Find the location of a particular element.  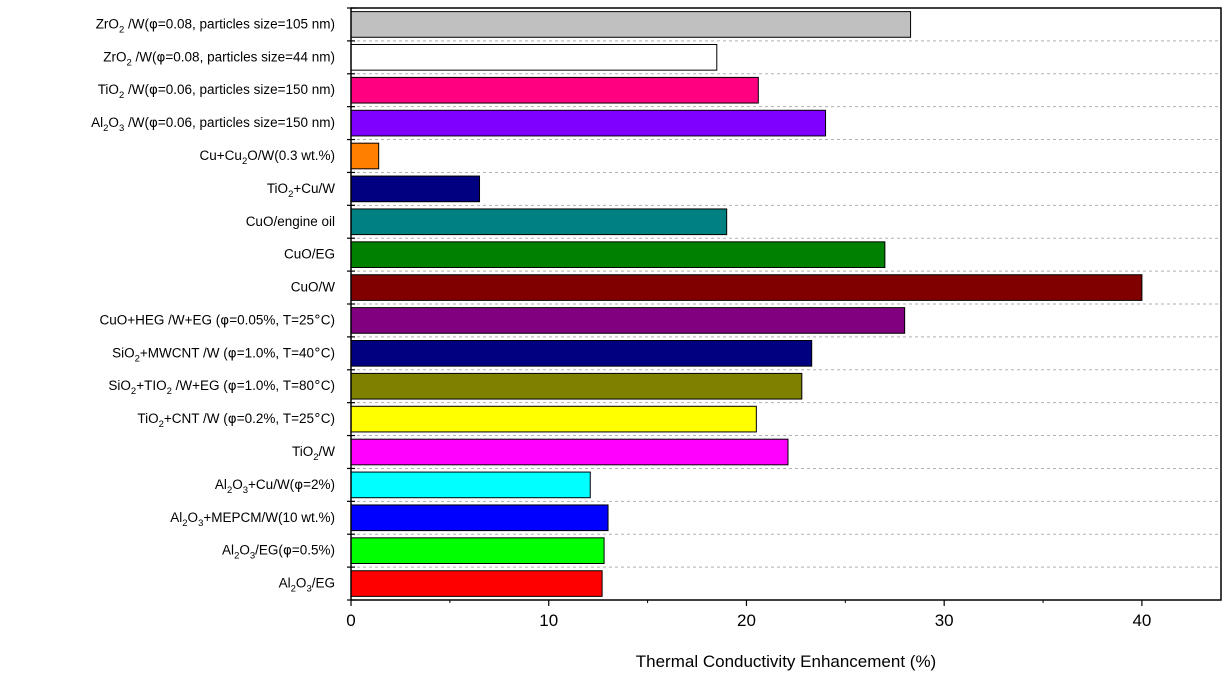

category-label: Al2O3/EG(φ=0.5%) is located at coordinates (278, 552).